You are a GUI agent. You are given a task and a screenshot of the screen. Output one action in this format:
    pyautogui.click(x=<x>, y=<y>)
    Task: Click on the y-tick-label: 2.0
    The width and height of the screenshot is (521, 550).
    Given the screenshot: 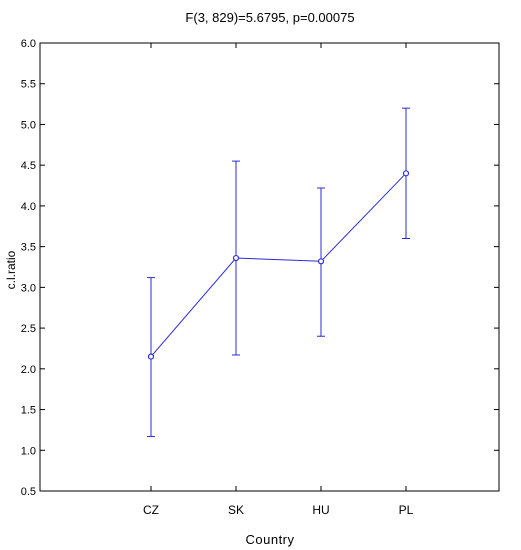 What is the action you would take?
    pyautogui.click(x=28, y=370)
    